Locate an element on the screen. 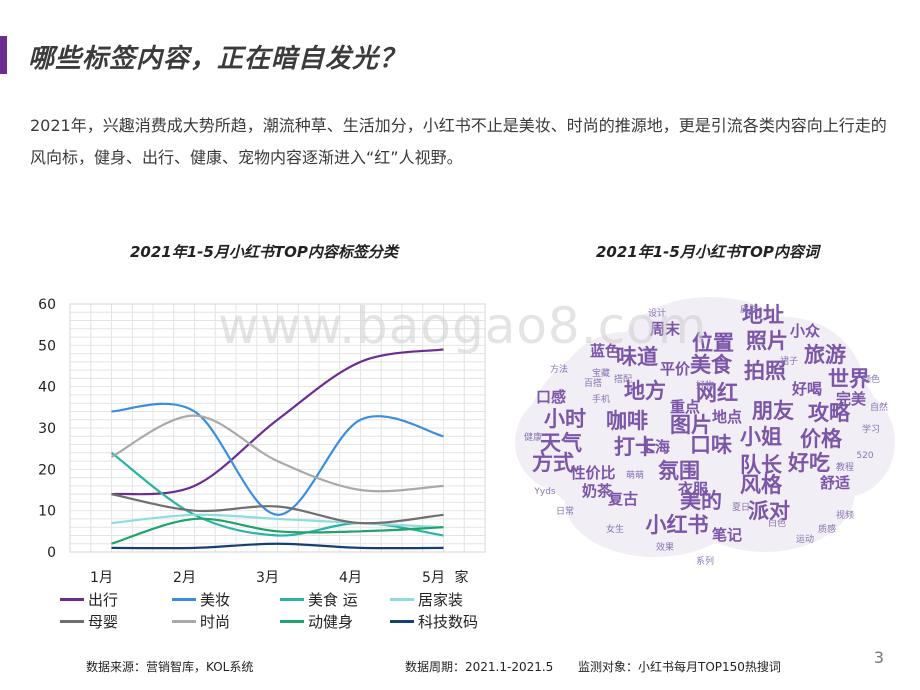 This screenshot has width=920, height=690. page-number: 3 is located at coordinates (878, 657).